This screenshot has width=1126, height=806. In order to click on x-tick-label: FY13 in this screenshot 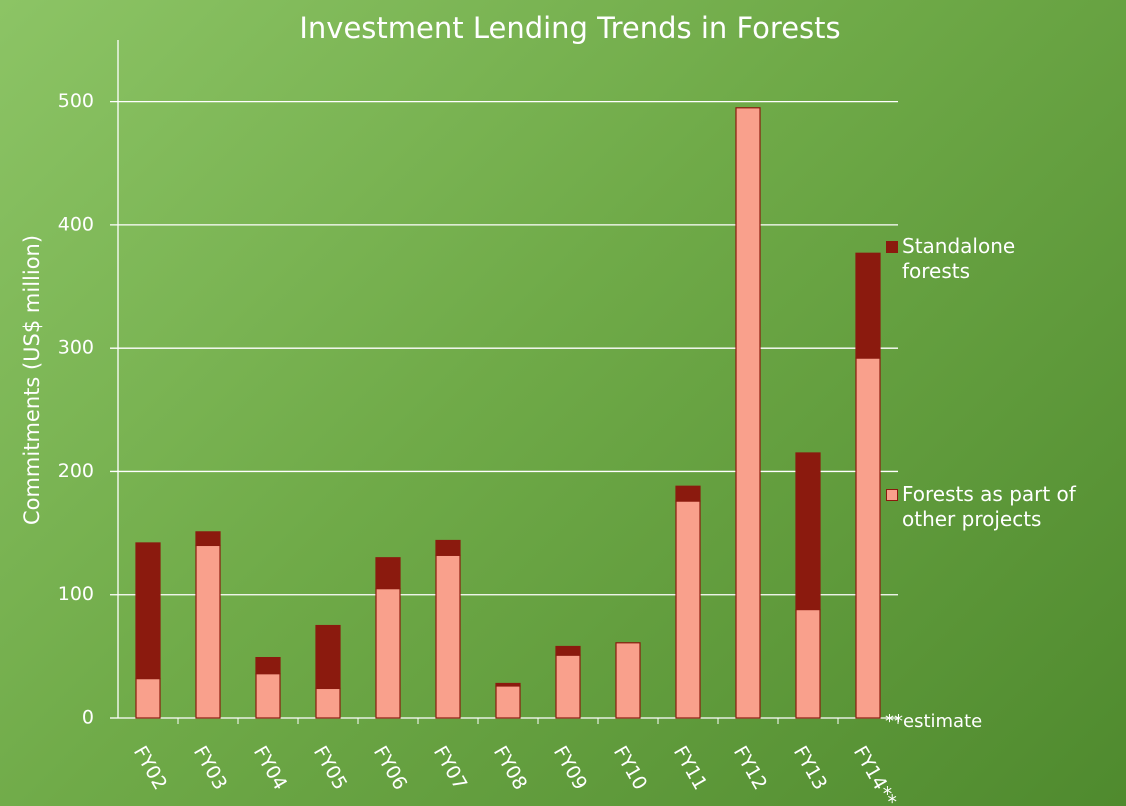, I will do `click(810, 767)`.